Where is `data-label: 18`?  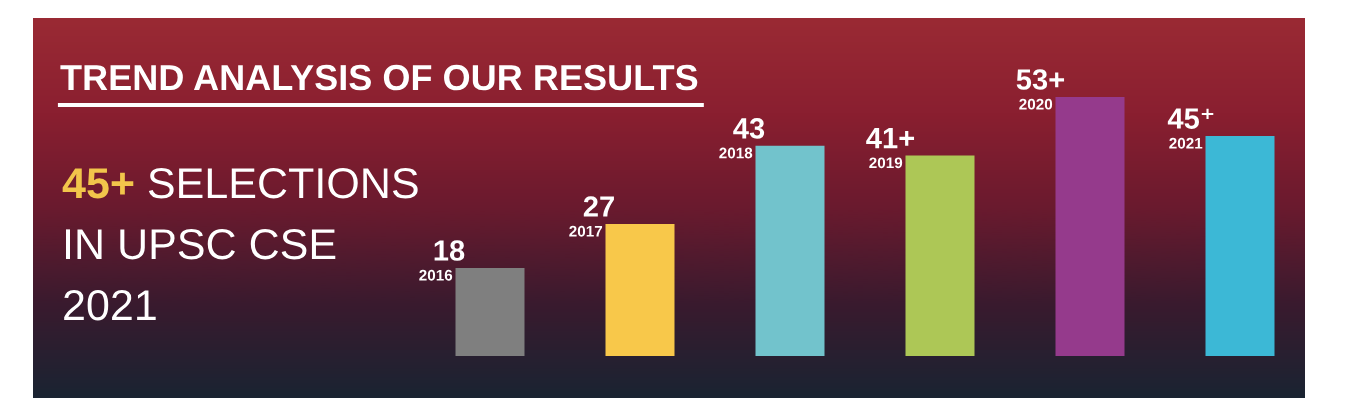 data-label: 18 is located at coordinates (449, 250).